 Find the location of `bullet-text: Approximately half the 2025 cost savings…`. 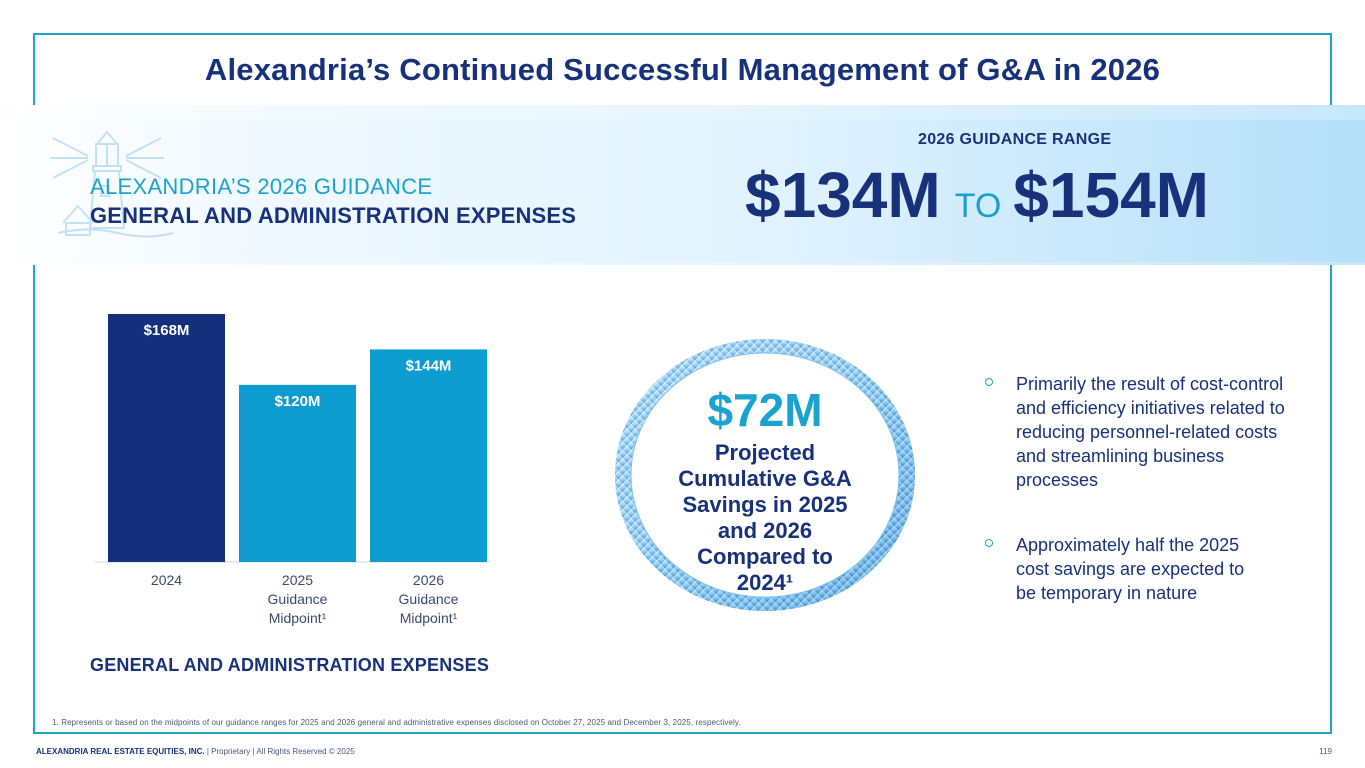

bullet-text: Approximately half the 2025 cost savings… is located at coordinates (1130, 569).